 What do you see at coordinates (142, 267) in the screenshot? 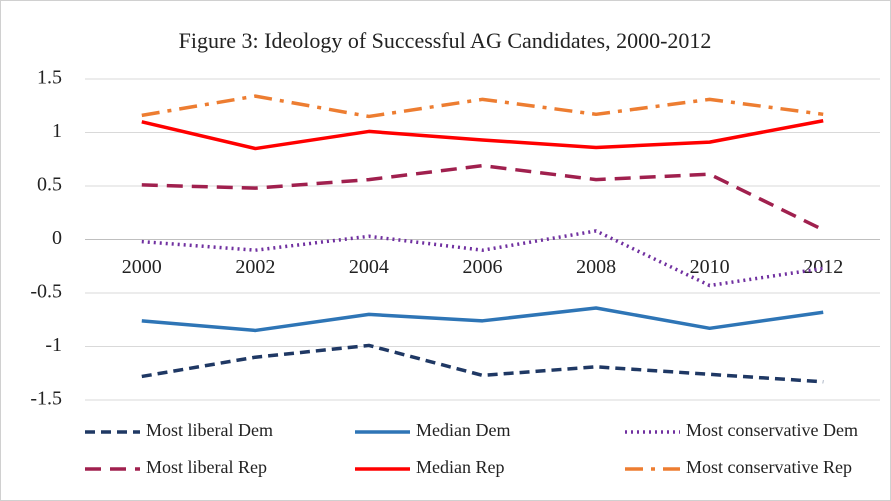
I see `x-tick-label: 2000` at bounding box center [142, 267].